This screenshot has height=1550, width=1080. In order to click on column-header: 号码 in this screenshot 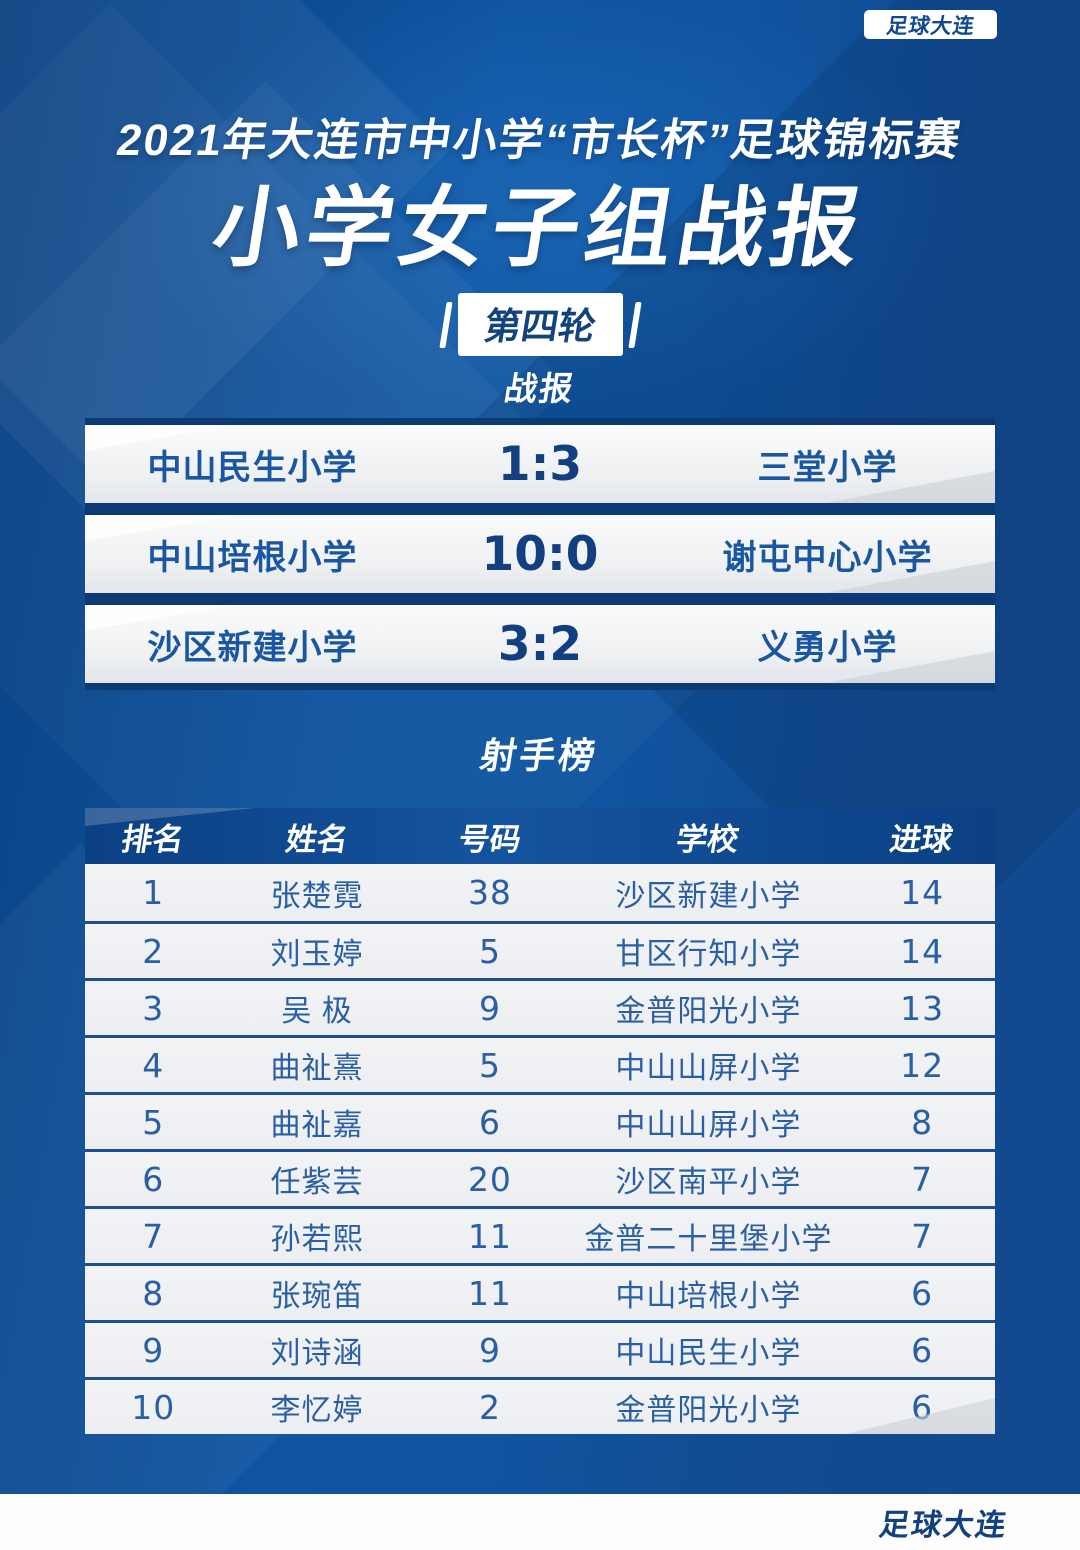, I will do `click(489, 839)`.